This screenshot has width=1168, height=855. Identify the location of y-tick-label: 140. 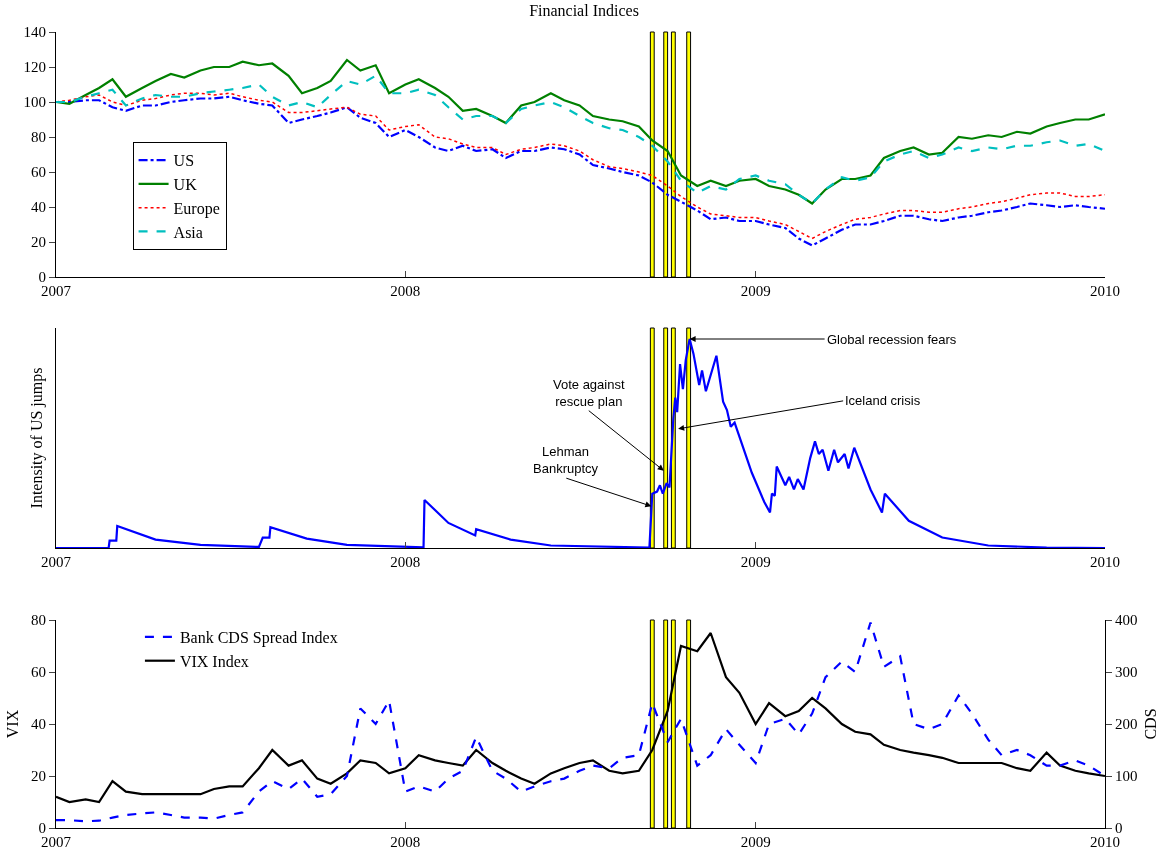
(34, 32).